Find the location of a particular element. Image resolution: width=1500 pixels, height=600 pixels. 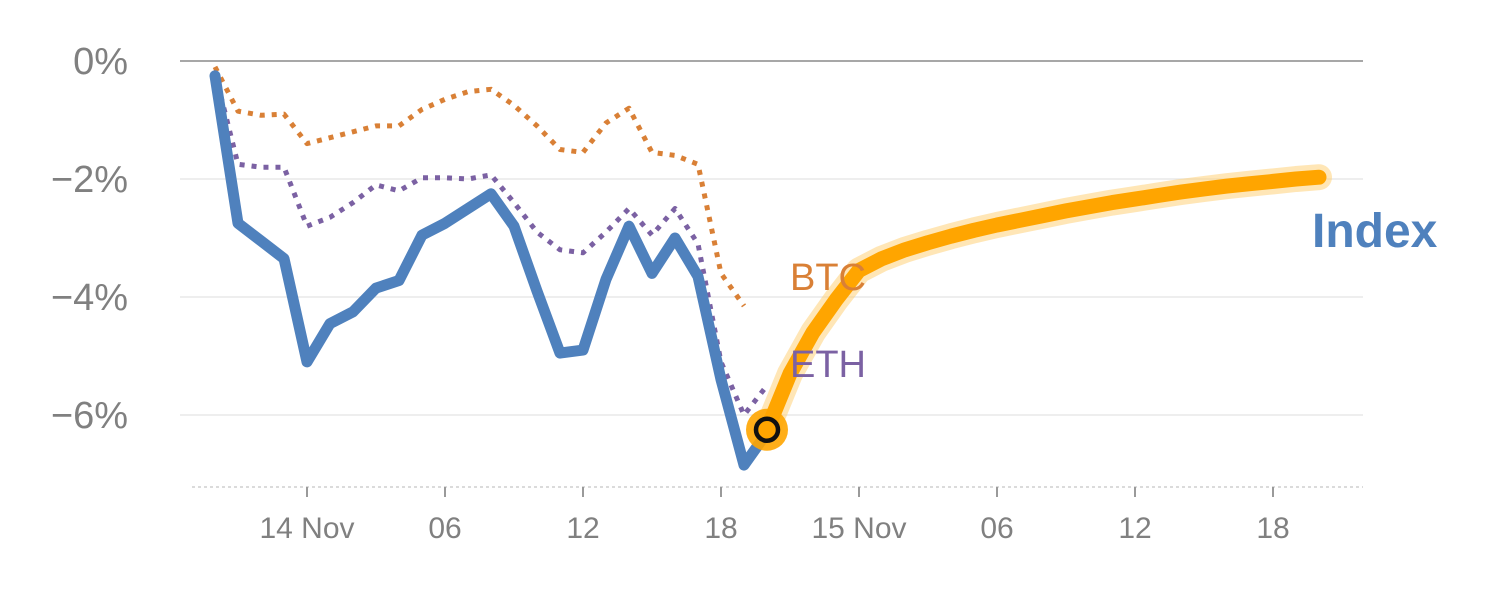

y-tick-label: −2% is located at coordinates (89, 180).